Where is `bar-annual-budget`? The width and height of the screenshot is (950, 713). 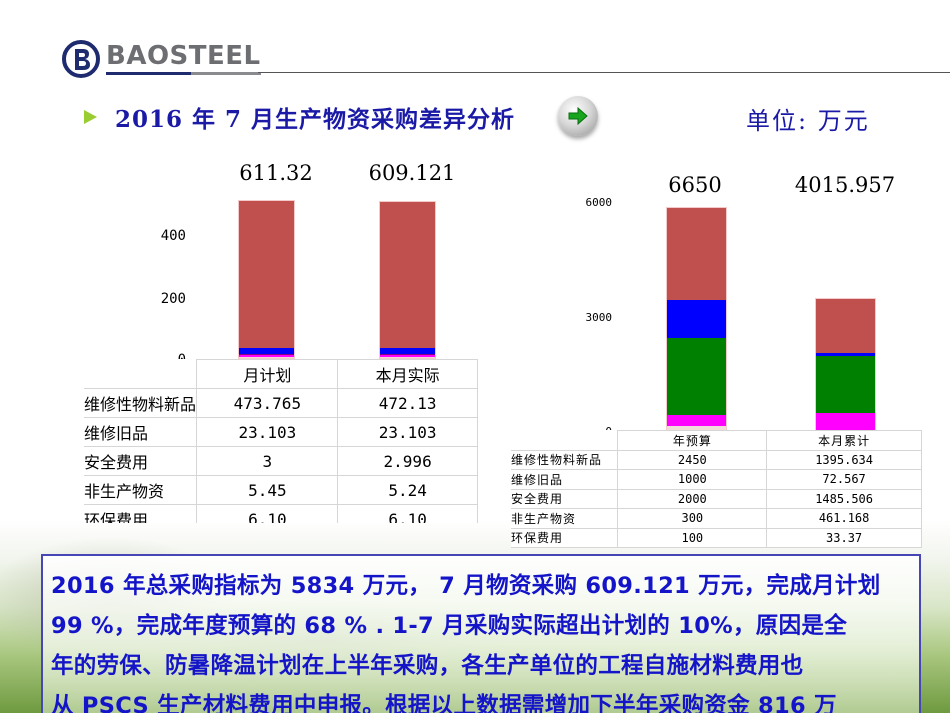 bar-annual-budget is located at coordinates (696, 319).